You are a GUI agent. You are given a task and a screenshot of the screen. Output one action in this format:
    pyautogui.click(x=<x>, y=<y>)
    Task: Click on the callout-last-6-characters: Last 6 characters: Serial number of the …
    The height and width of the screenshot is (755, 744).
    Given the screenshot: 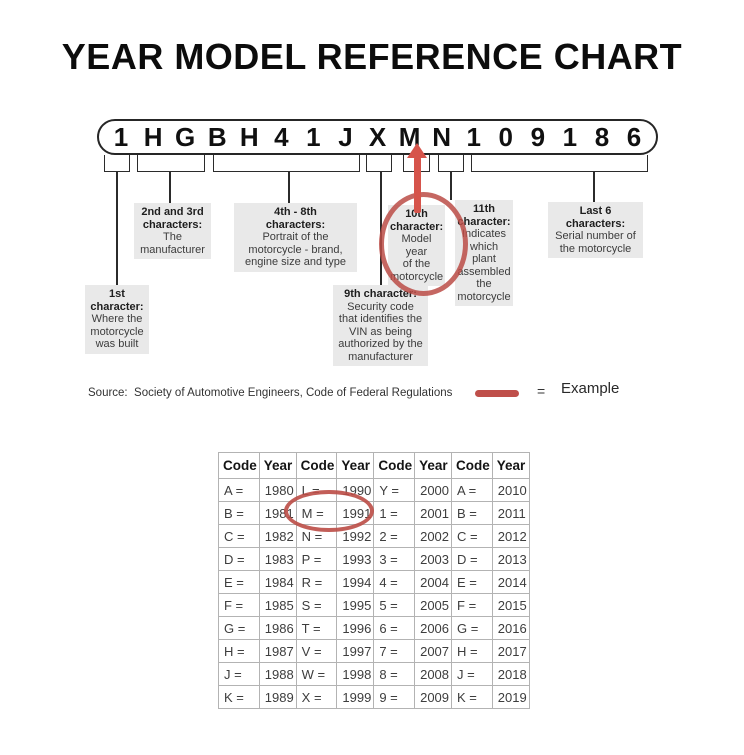 What is the action you would take?
    pyautogui.click(x=595, y=230)
    